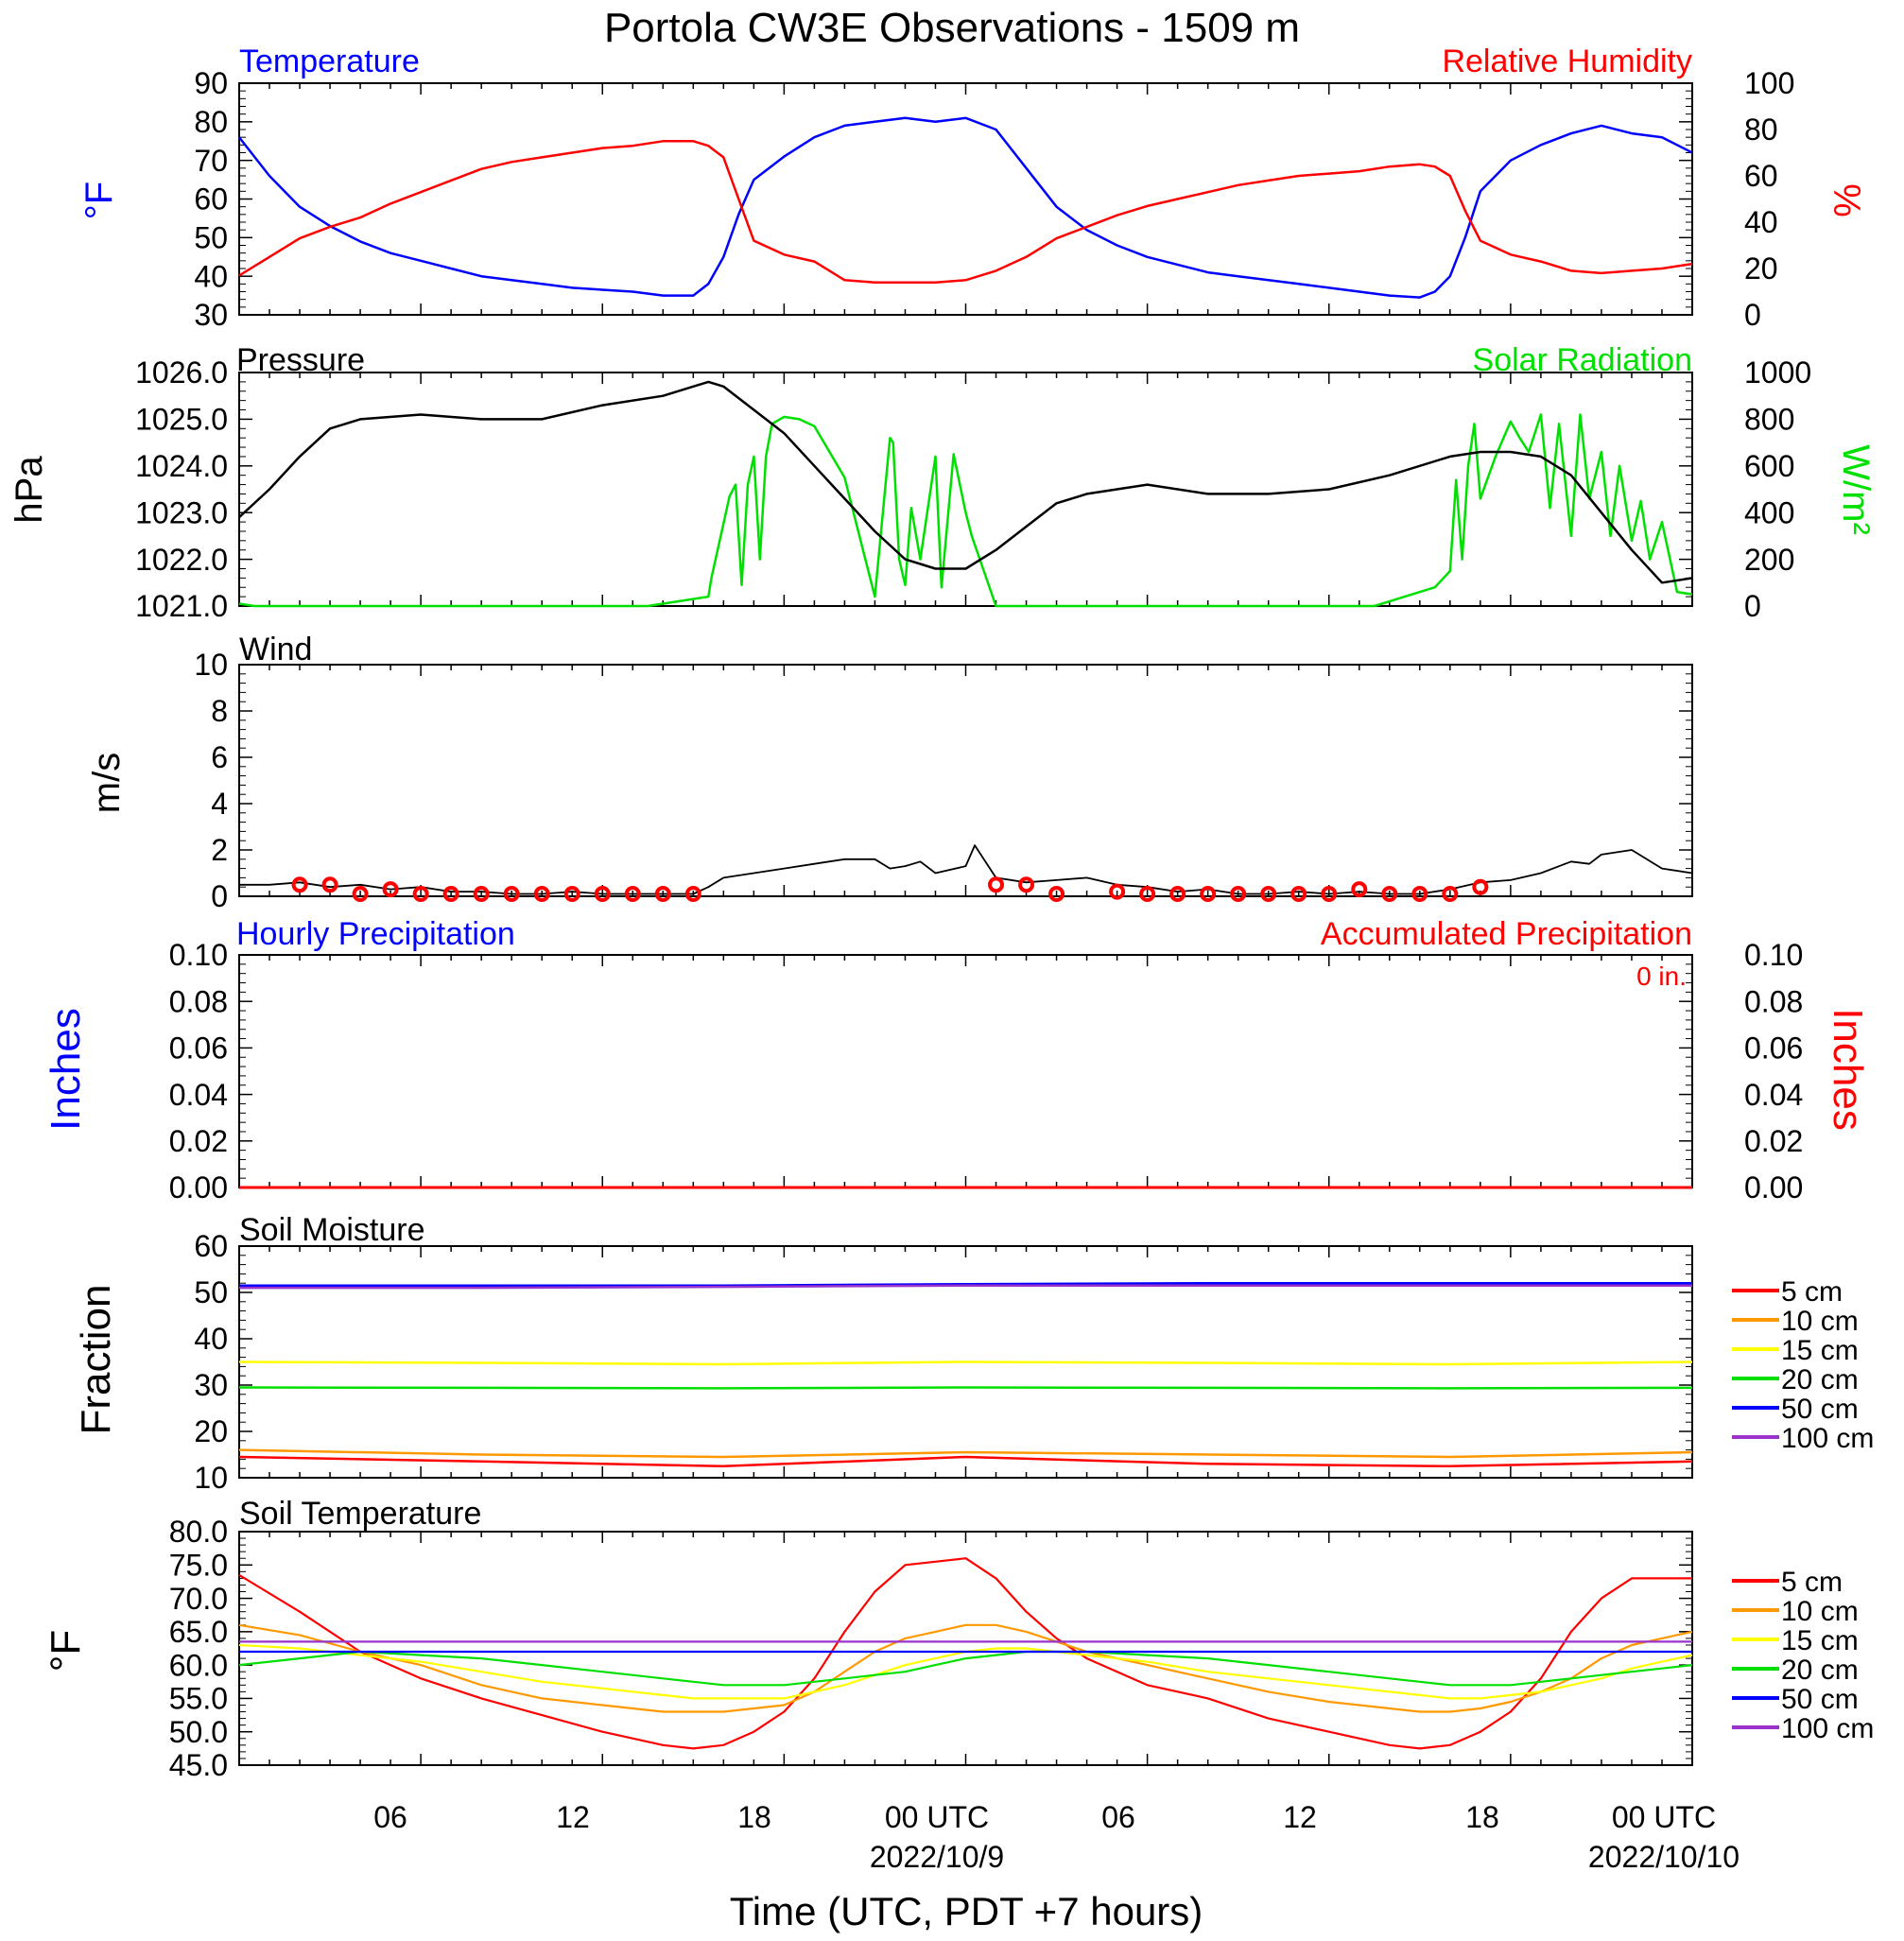  I want to click on y-tick-label: 40, so click(211, 1339).